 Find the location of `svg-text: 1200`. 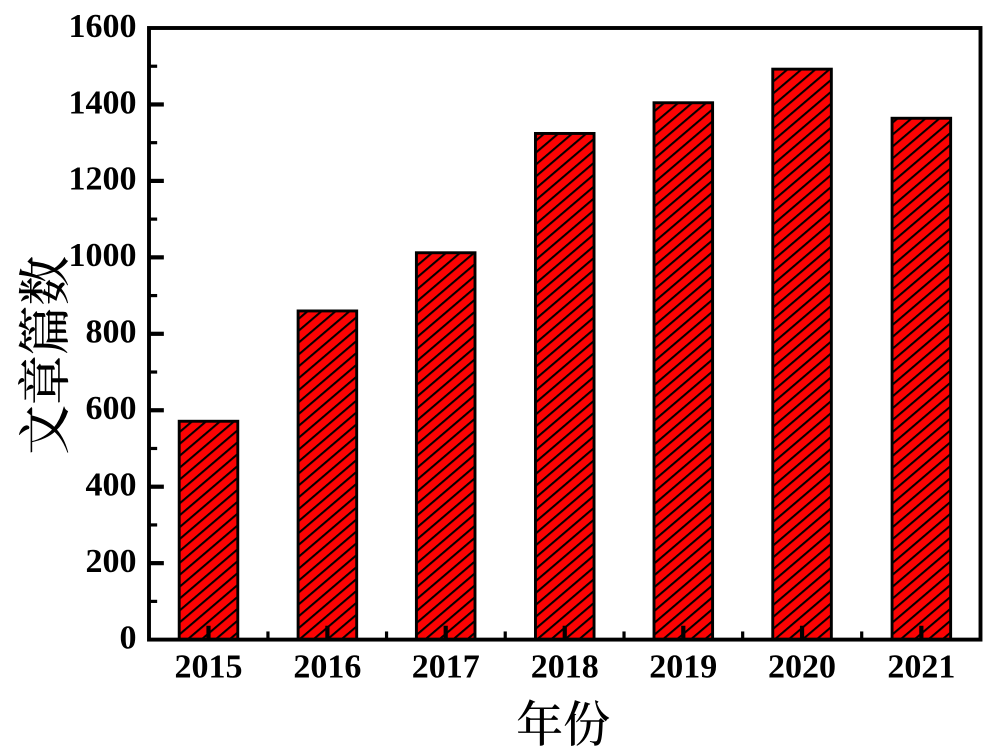

svg-text: 1200 is located at coordinates (103, 179).